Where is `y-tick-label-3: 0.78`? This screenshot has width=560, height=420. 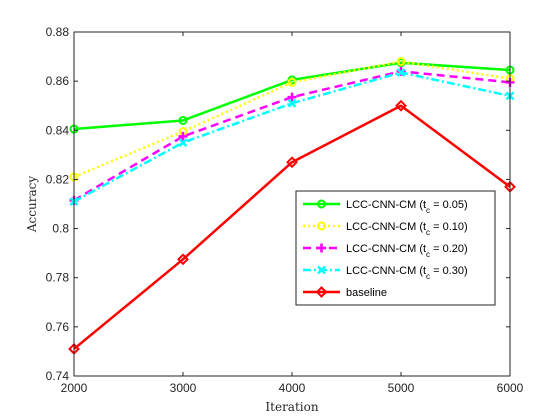
y-tick-label-3: 0.78 is located at coordinates (58, 278).